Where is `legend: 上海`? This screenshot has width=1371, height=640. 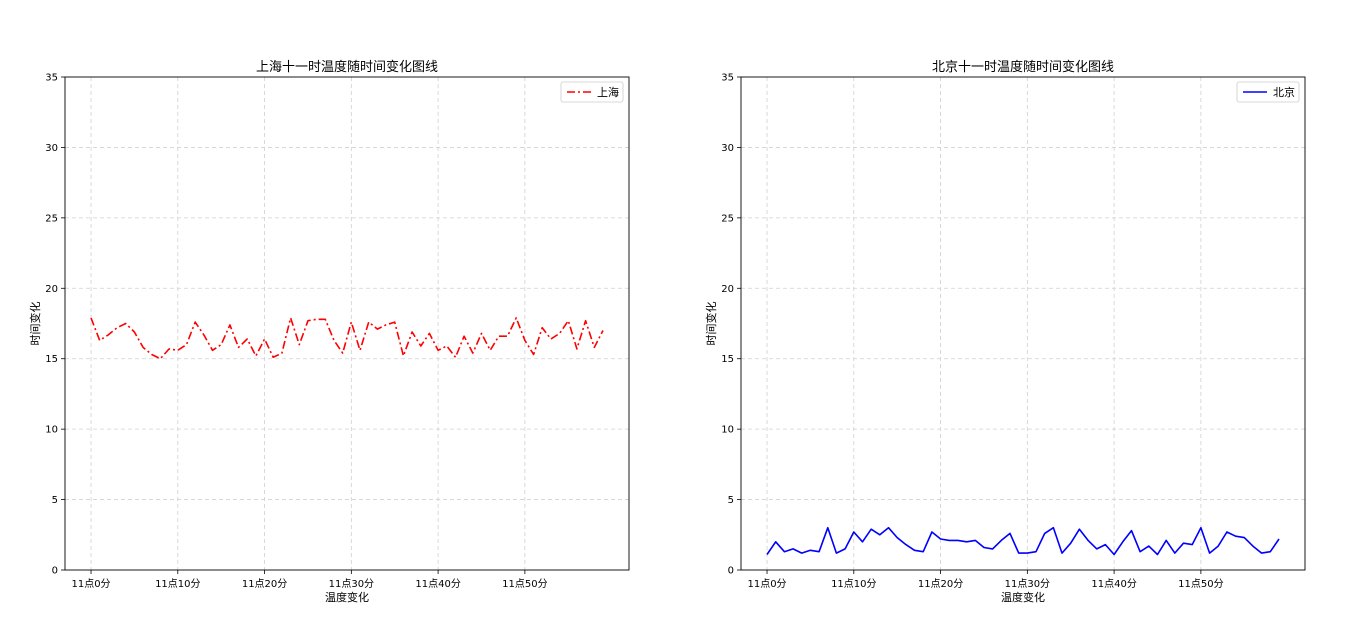
legend: 上海 is located at coordinates (592, 92).